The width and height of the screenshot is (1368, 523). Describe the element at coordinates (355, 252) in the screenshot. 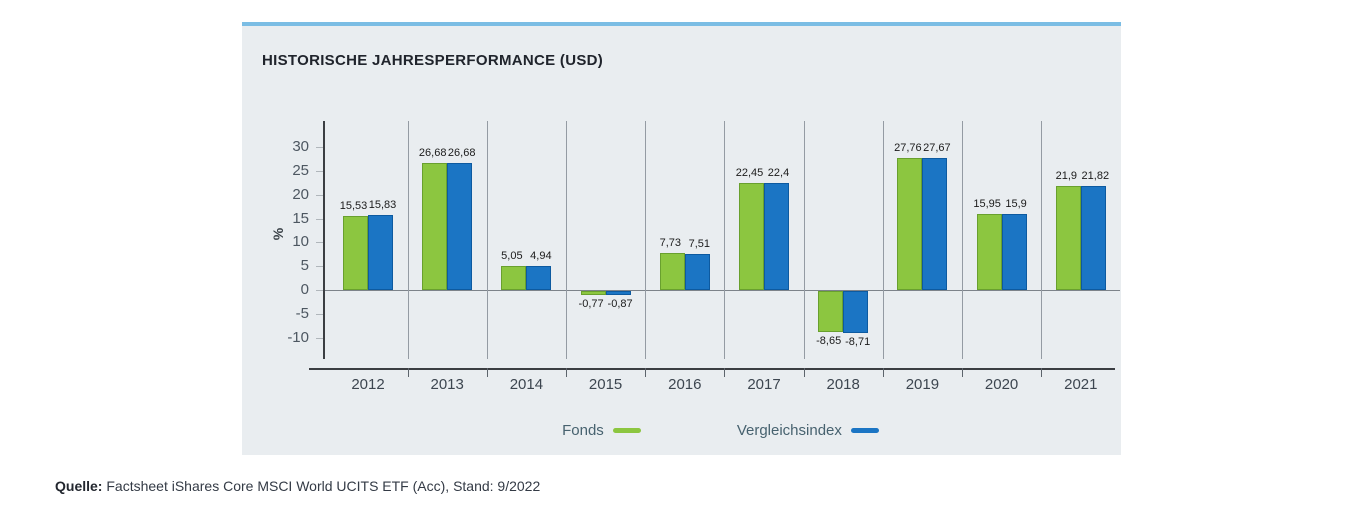

I see `bar-fonds-2012` at that location.